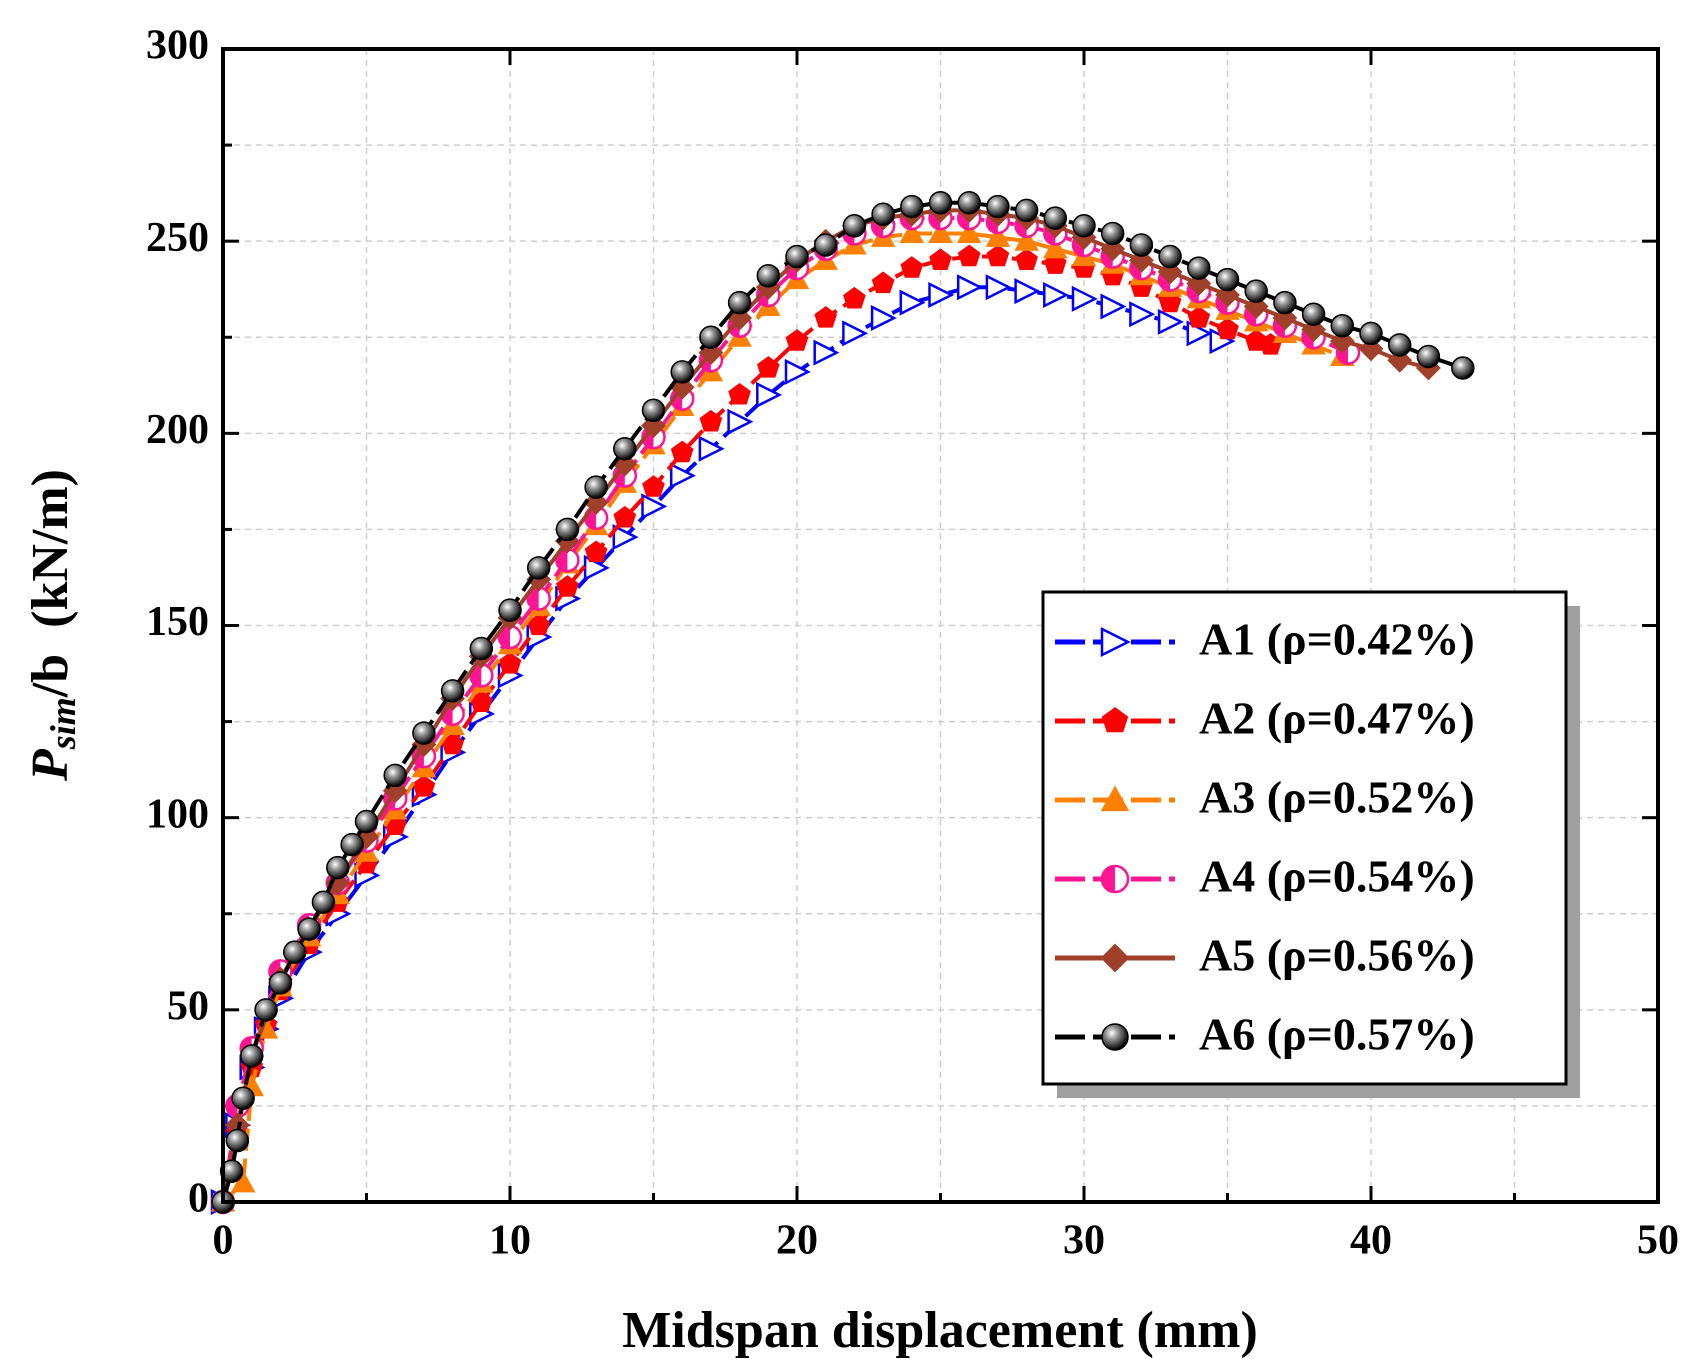 Image resolution: width=1694 pixels, height=1372 pixels. Describe the element at coordinates (177, 814) in the screenshot. I see `y-tick-label: 100` at that location.